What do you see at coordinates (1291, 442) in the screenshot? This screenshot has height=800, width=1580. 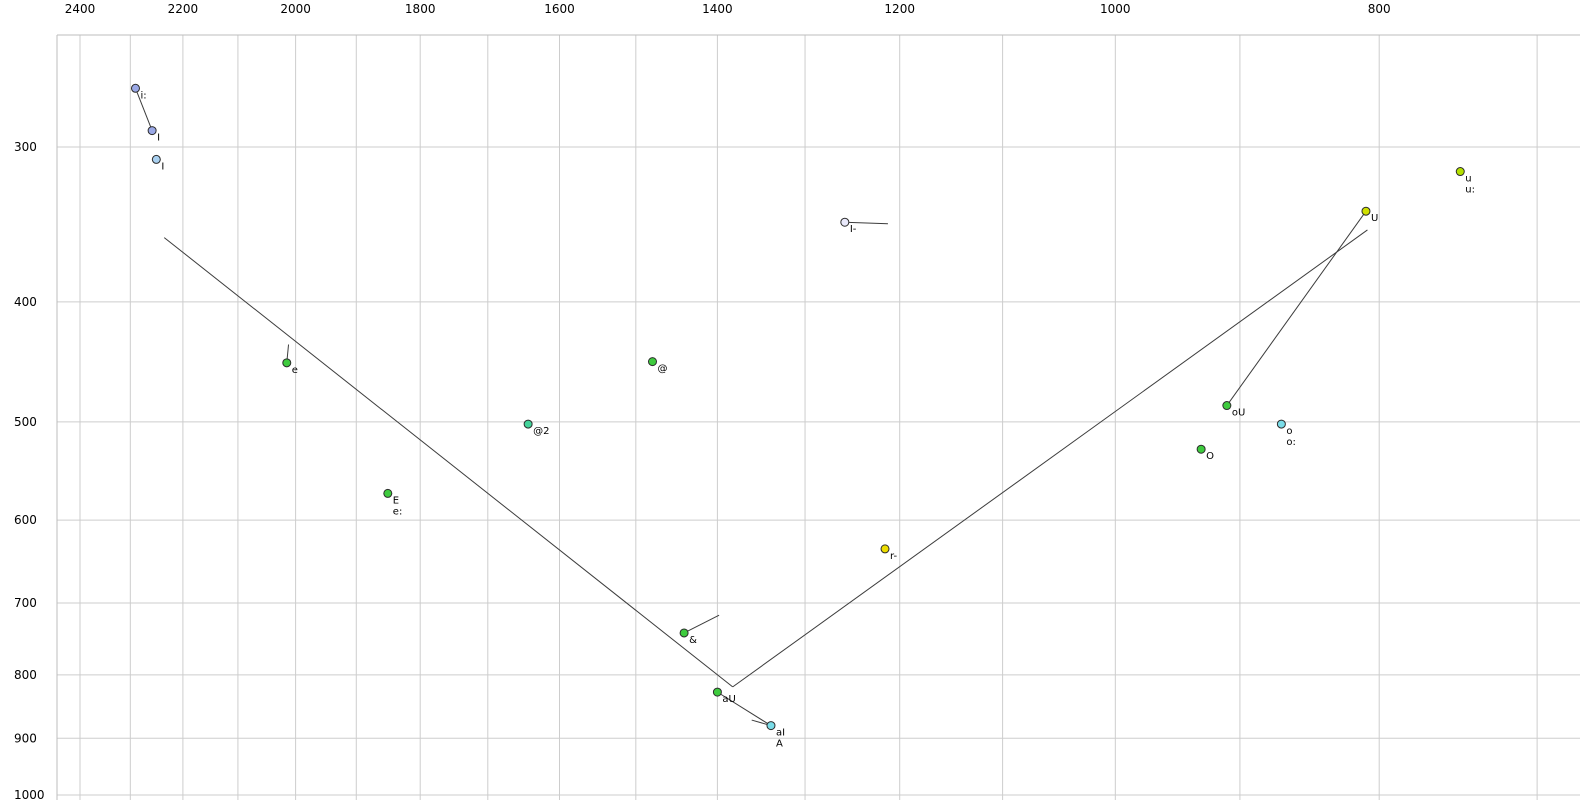 I see `vowel-point-label: o:` at bounding box center [1291, 442].